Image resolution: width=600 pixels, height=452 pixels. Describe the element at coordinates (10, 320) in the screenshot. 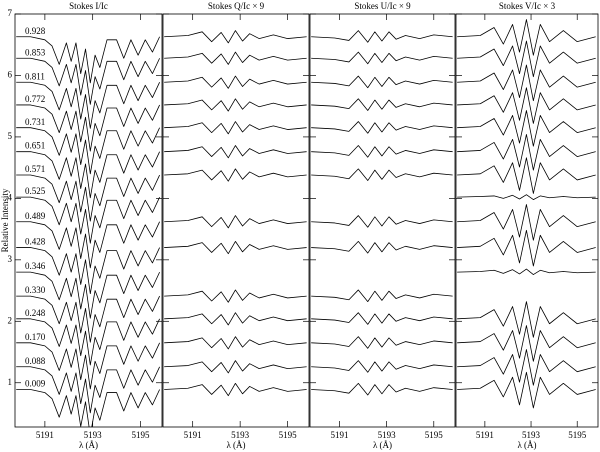

I see `y-tick-label: 2` at that location.